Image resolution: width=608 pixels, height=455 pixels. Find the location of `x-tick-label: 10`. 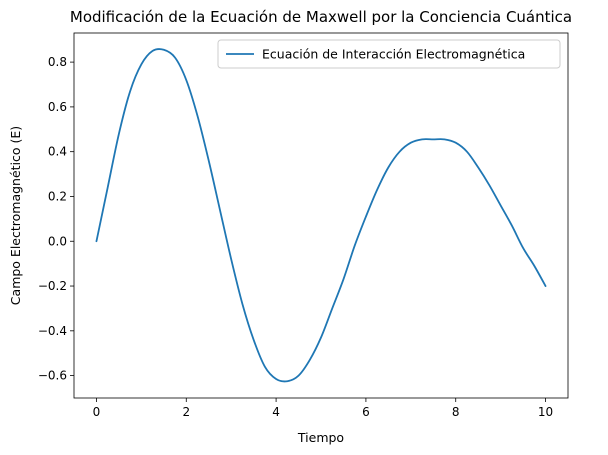

x-tick-label: 10 is located at coordinates (545, 412).